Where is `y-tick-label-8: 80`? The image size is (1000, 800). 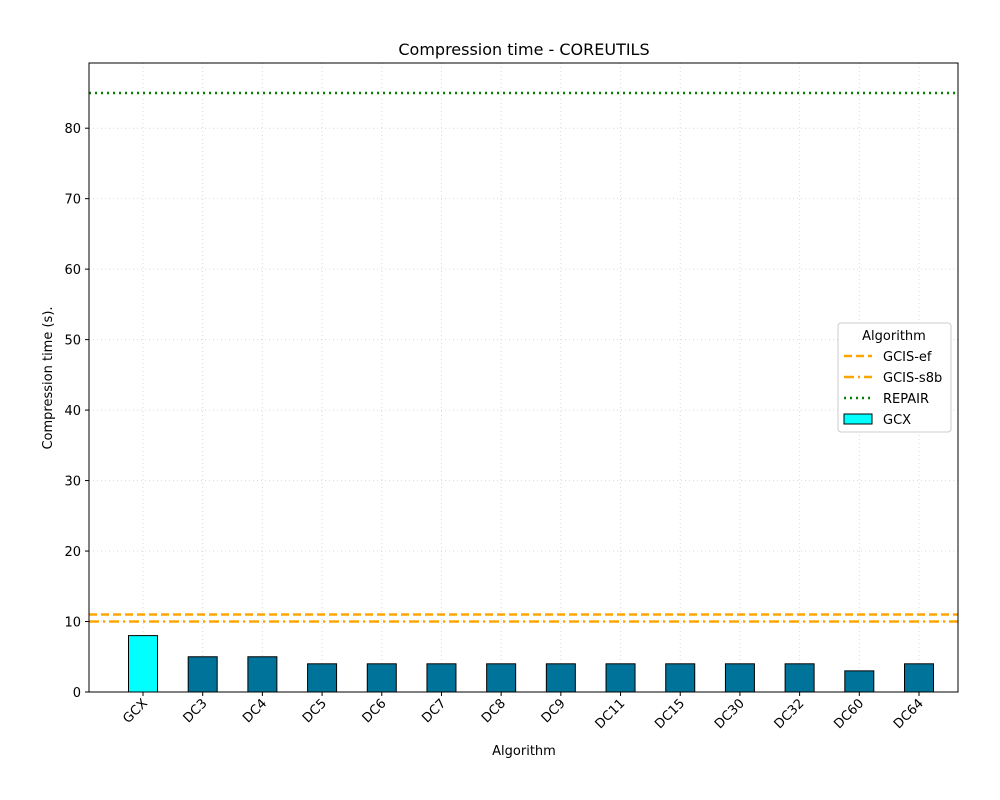
y-tick-label-8: 80 is located at coordinates (72, 129).